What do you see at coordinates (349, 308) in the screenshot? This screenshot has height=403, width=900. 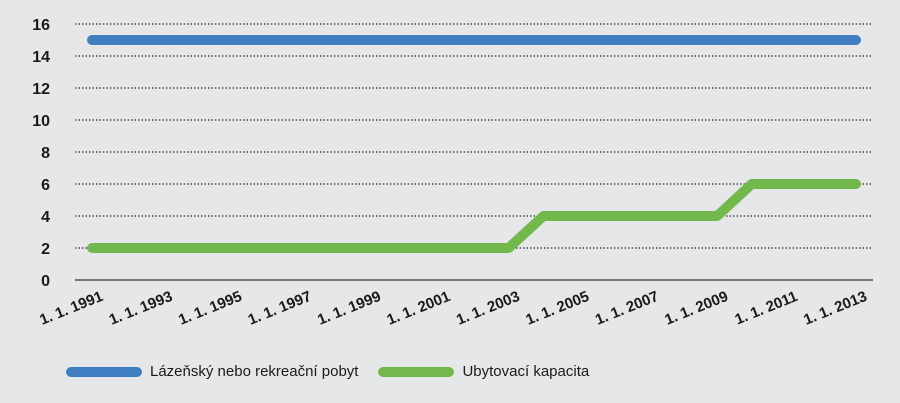 I see `x-tick-label-1999: 1. 1. 1999` at bounding box center [349, 308].